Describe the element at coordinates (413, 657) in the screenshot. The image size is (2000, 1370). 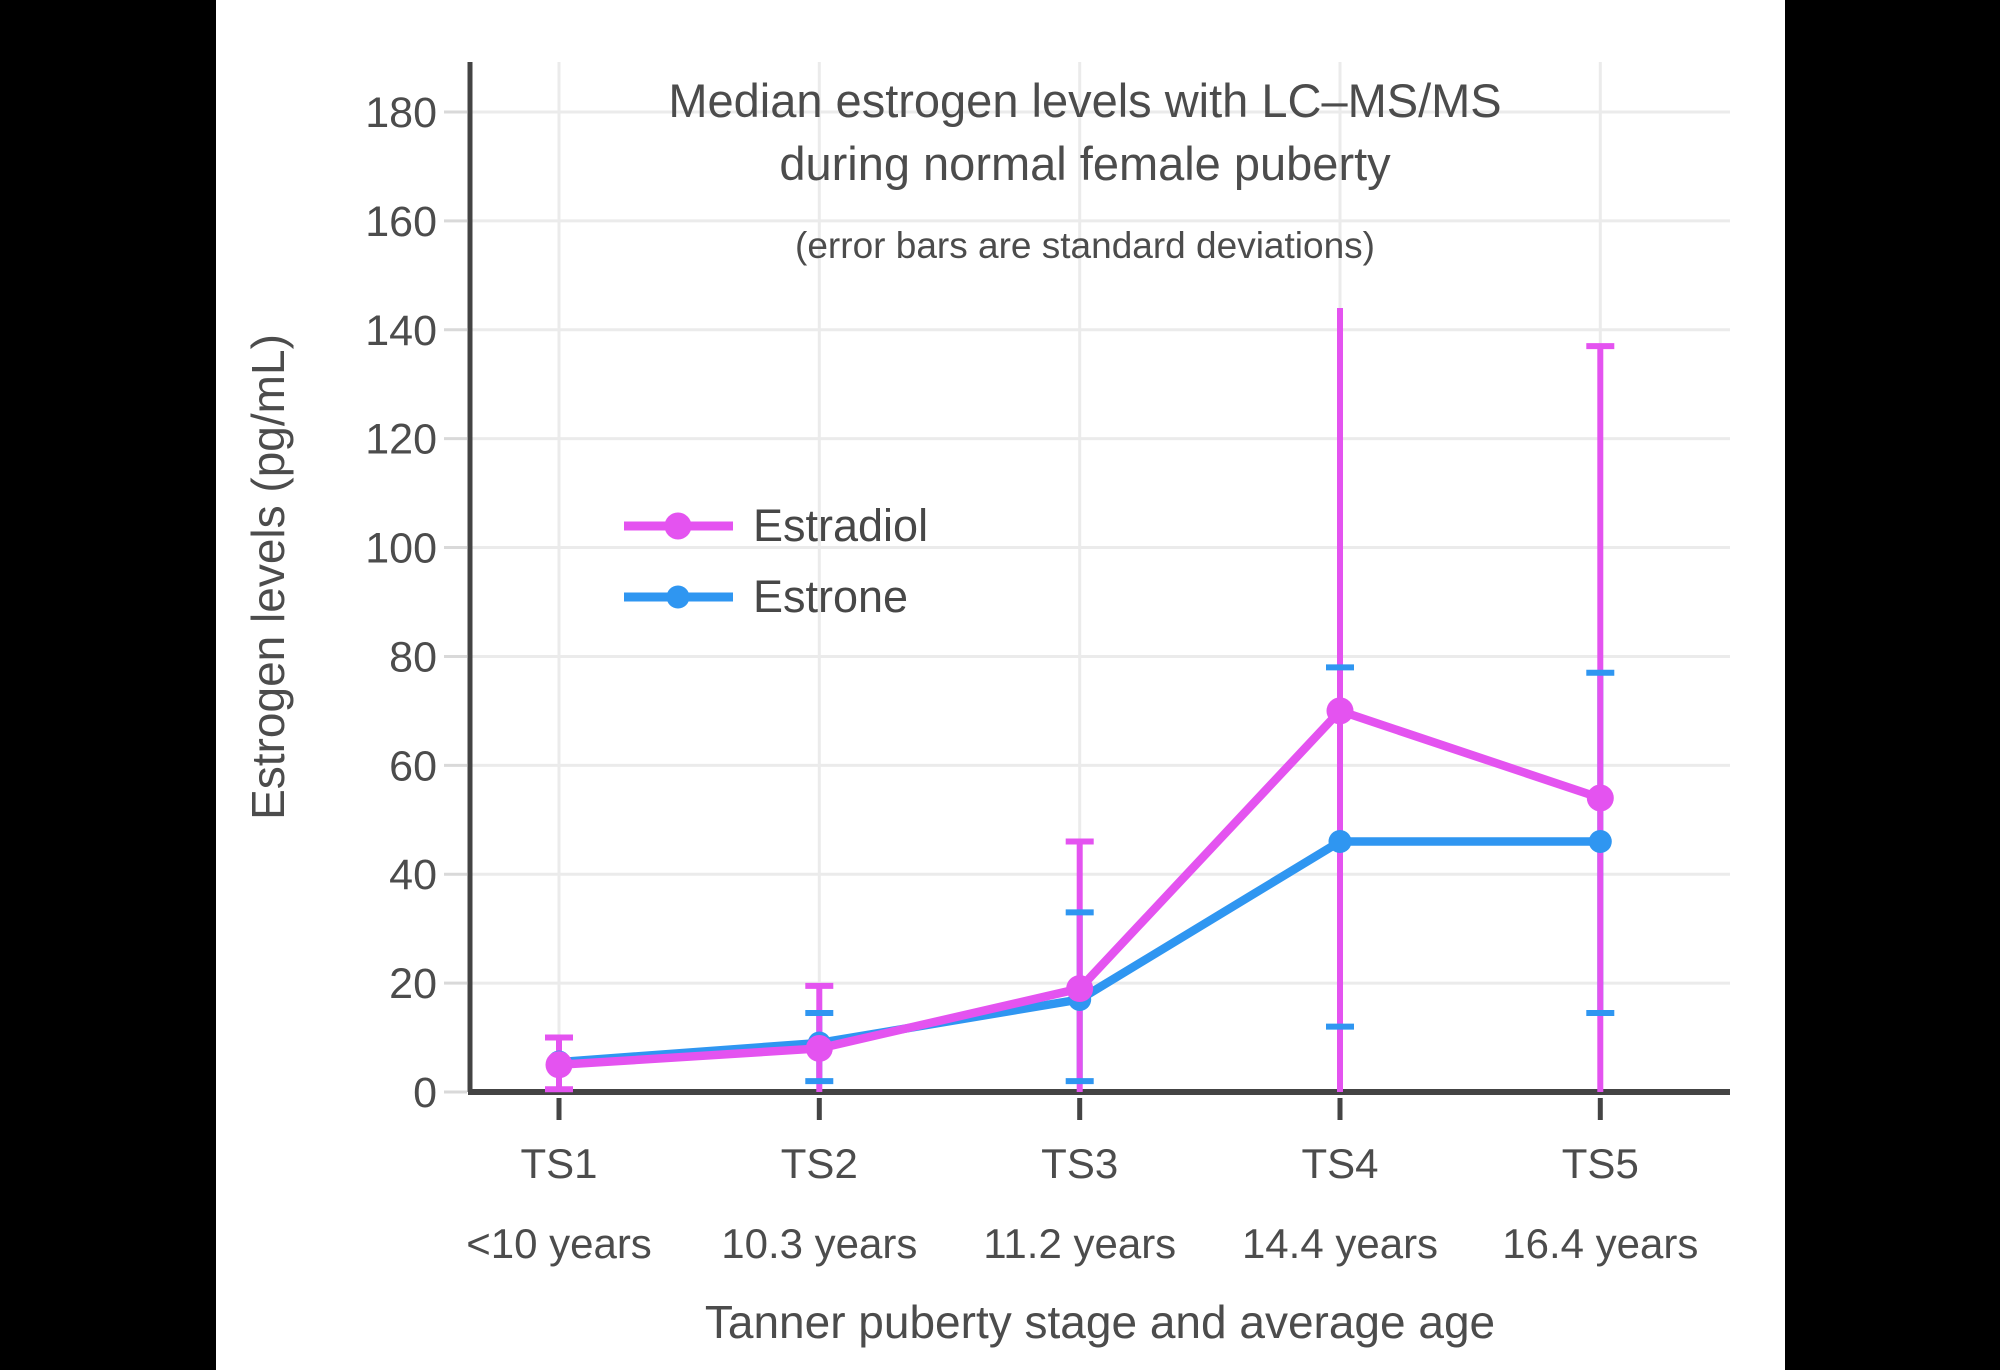
I see `y-tick-label: 80` at that location.